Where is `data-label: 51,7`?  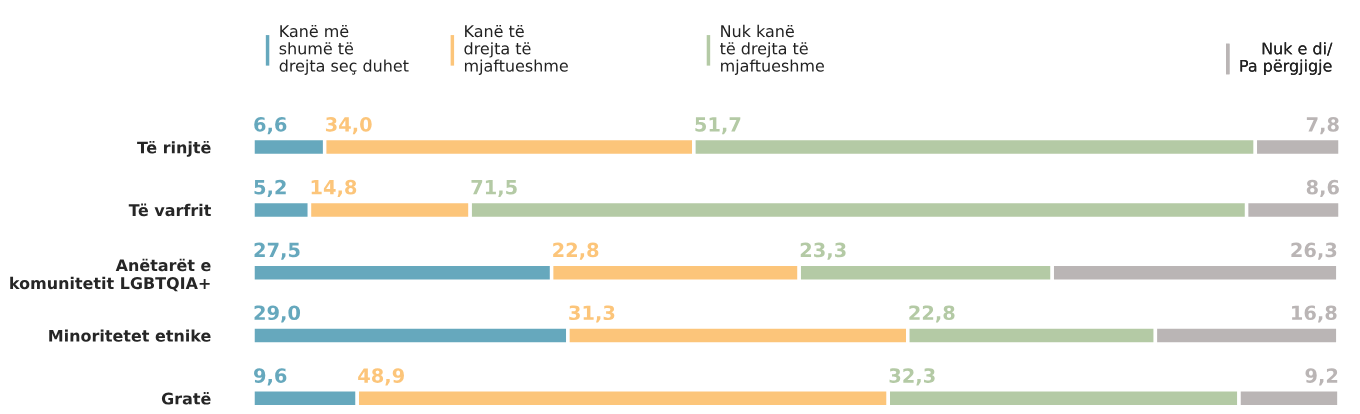
data-label: 51,7 is located at coordinates (718, 126).